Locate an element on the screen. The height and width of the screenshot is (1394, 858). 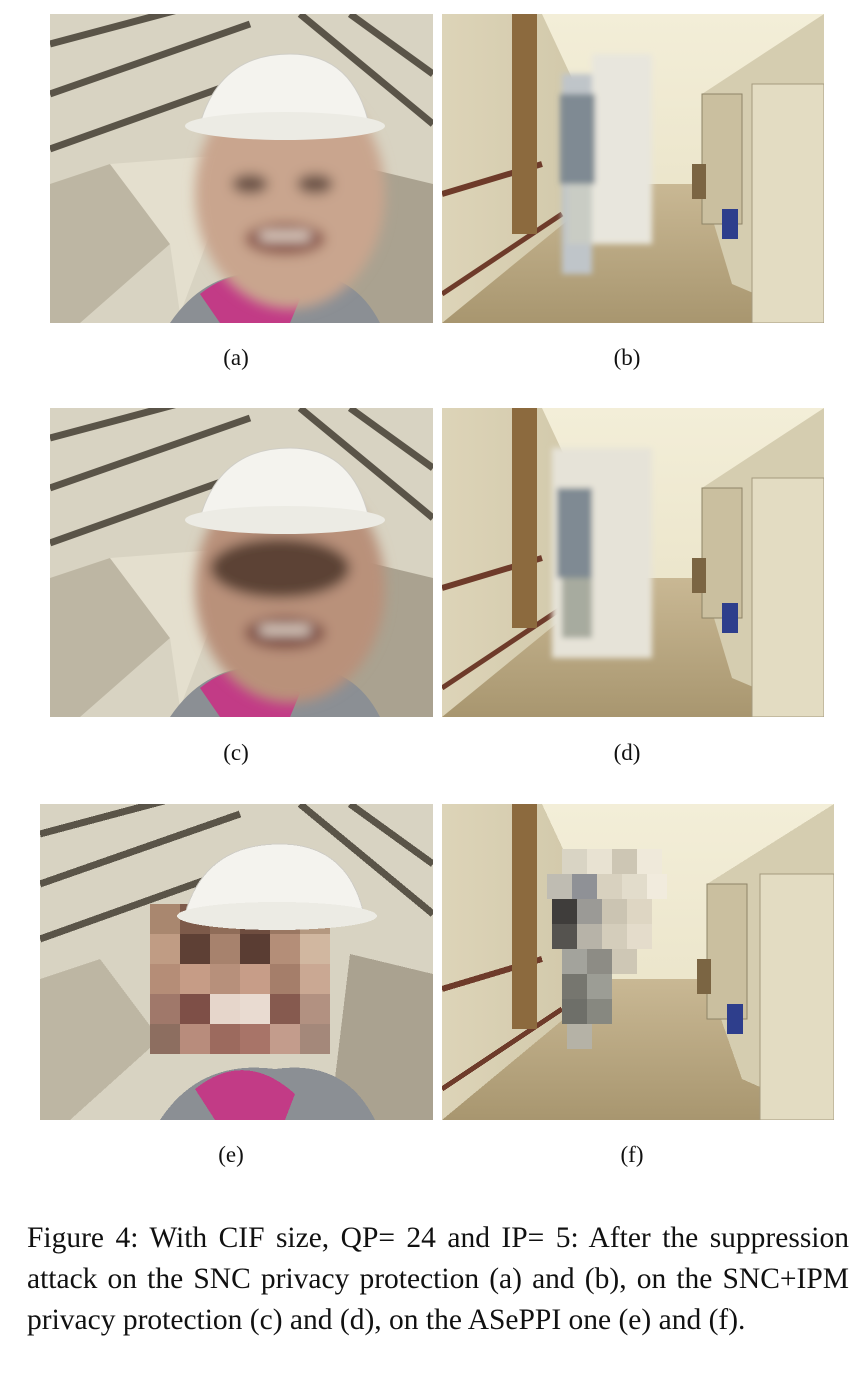
panel-f-image is located at coordinates (638, 962).